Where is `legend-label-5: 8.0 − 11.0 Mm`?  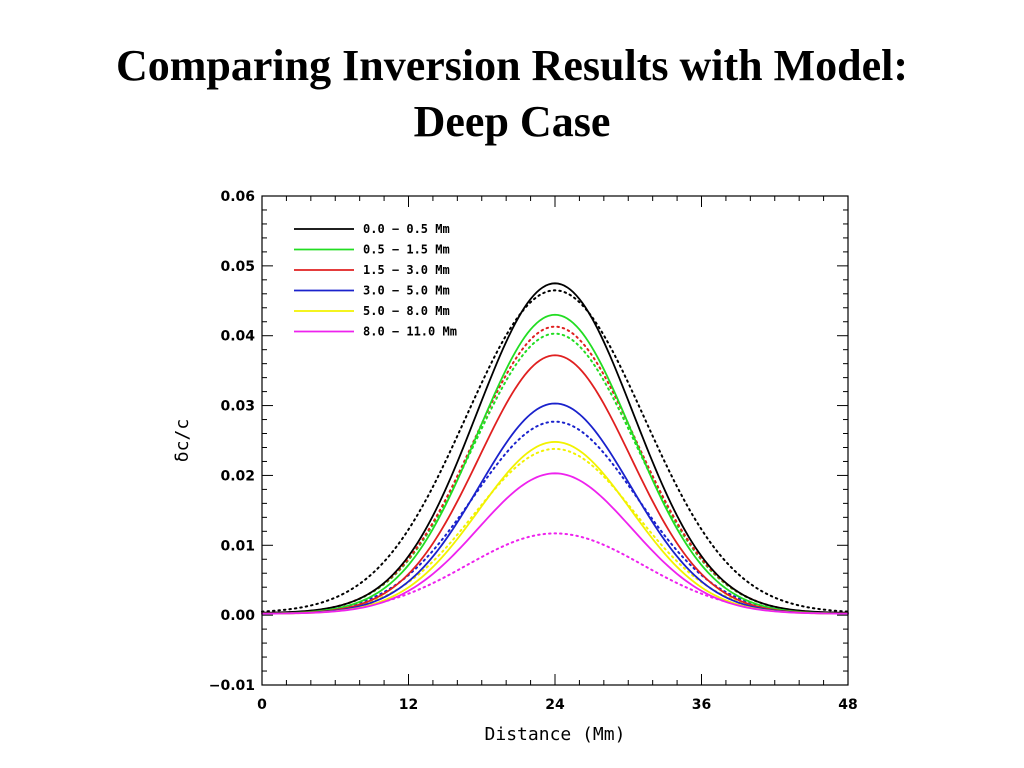 legend-label-5: 8.0 − 11.0 Mm is located at coordinates (410, 332).